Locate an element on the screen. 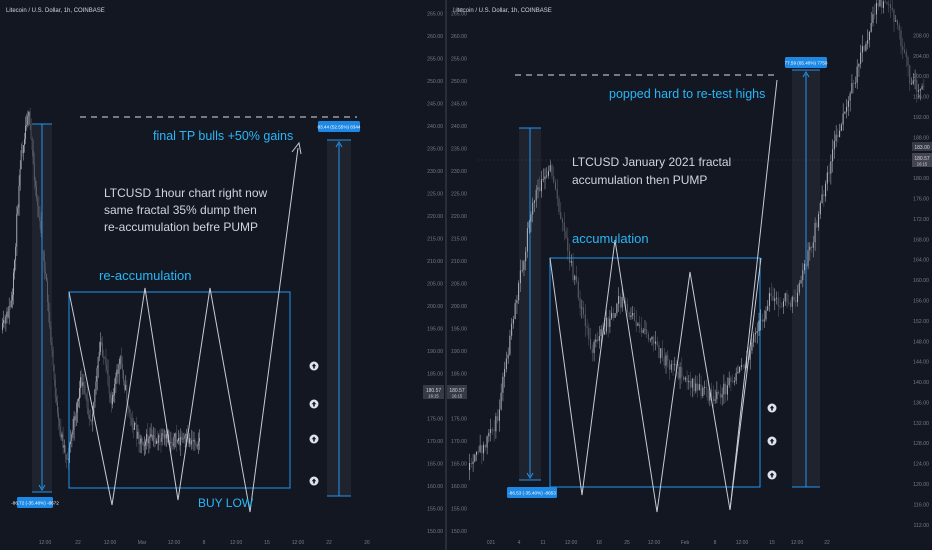 This screenshot has width=932, height=550. measure-badge: 77.59 (65.40%) 7759 is located at coordinates (806, 62).